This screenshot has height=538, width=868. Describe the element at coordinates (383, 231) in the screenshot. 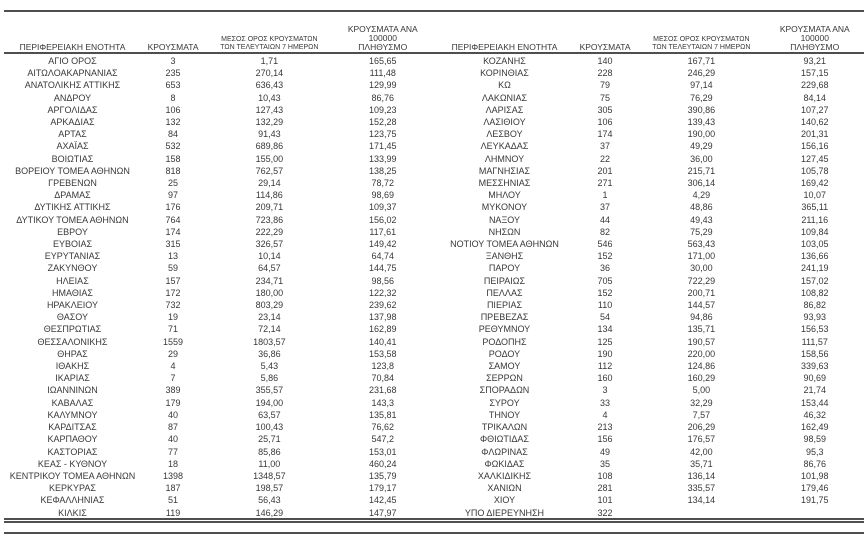

I see `per100k-value: 117,61` at that location.